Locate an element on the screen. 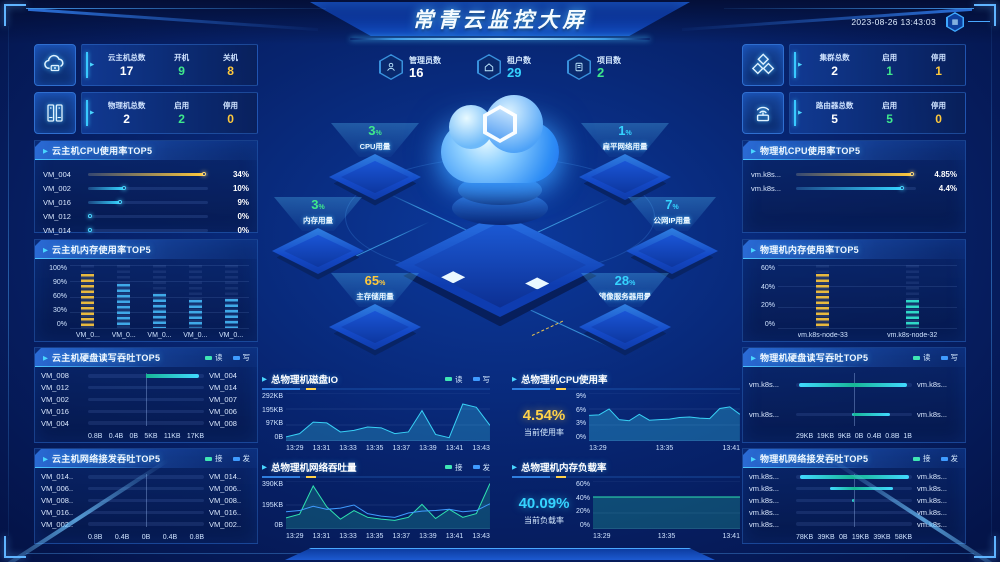  axis-tick: 11KB is located at coordinates (172, 436).